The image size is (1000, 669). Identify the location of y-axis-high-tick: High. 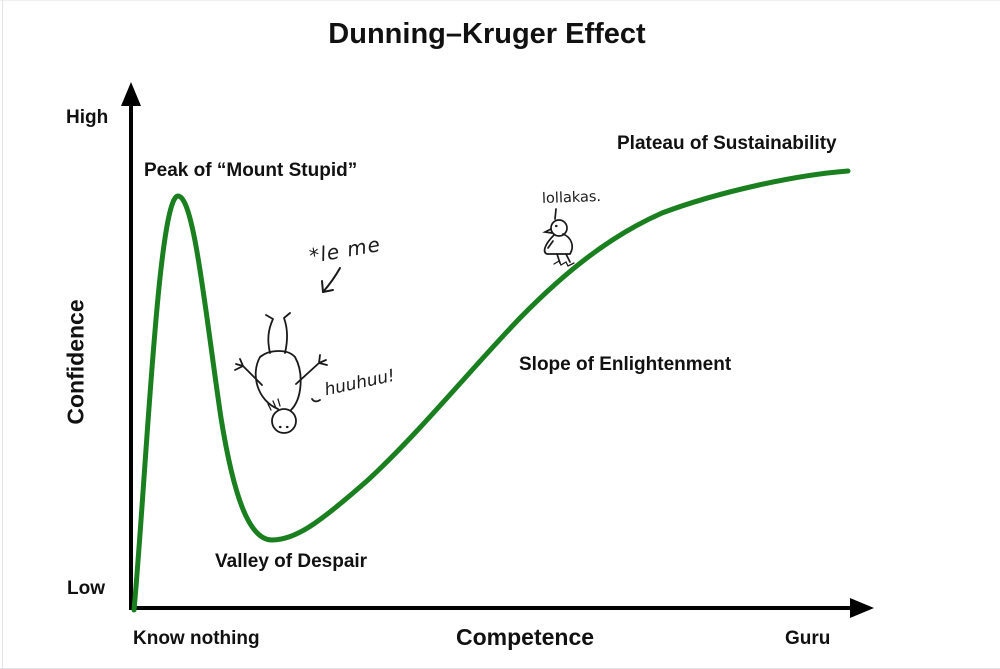
(87, 117).